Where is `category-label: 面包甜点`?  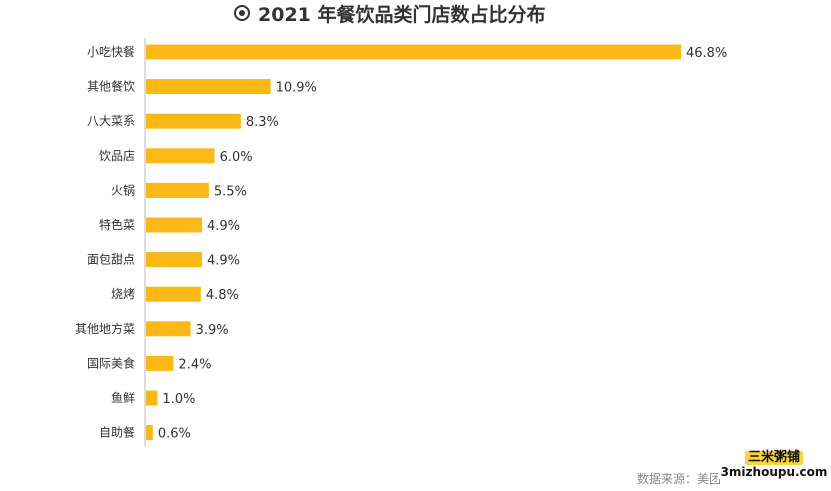
category-label: 面包甜点 is located at coordinates (111, 260).